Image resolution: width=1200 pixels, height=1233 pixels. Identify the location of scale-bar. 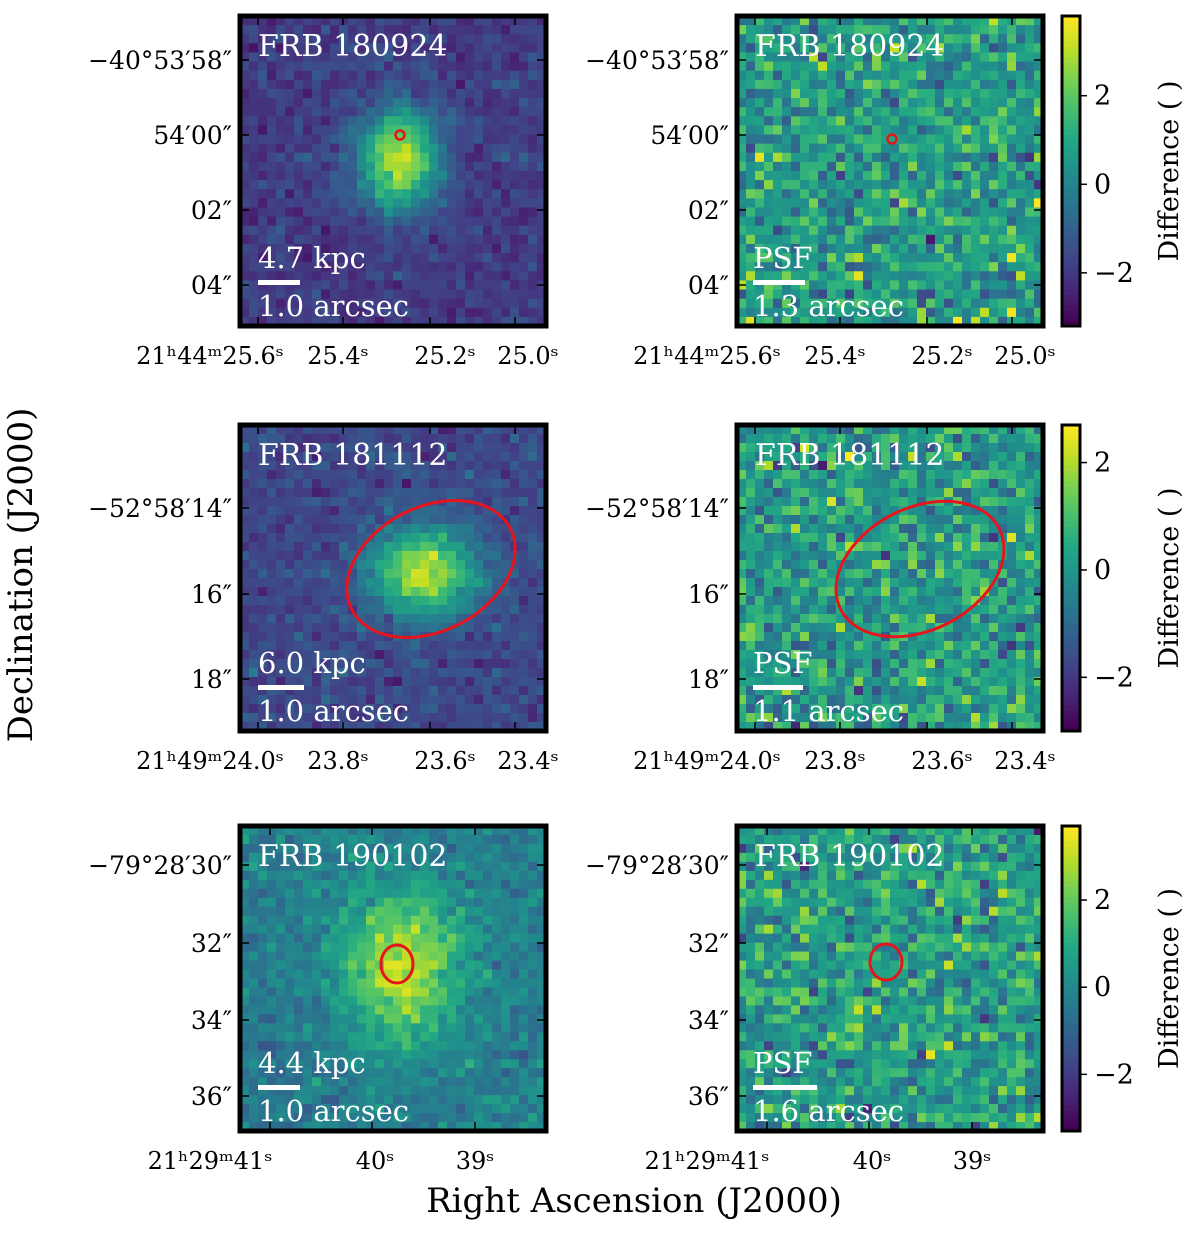
(778, 687).